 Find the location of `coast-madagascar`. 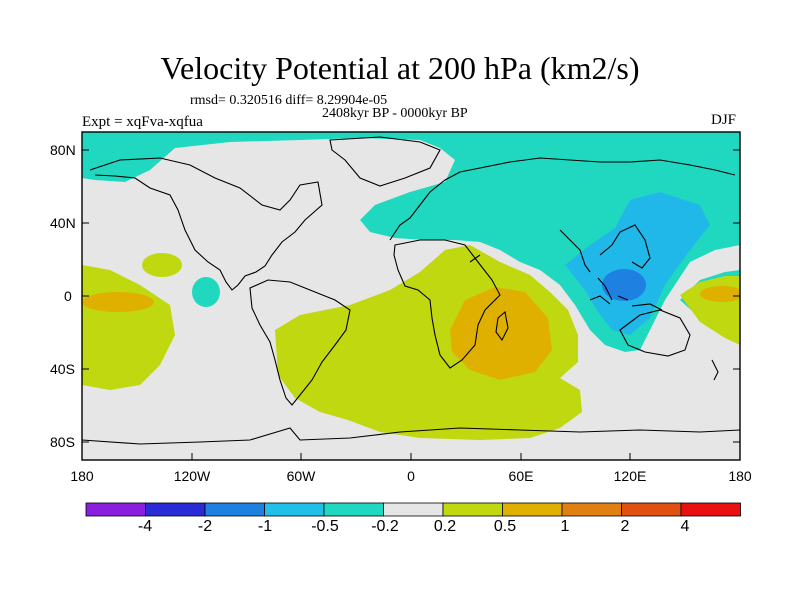

coast-madagascar is located at coordinates (502, 326).